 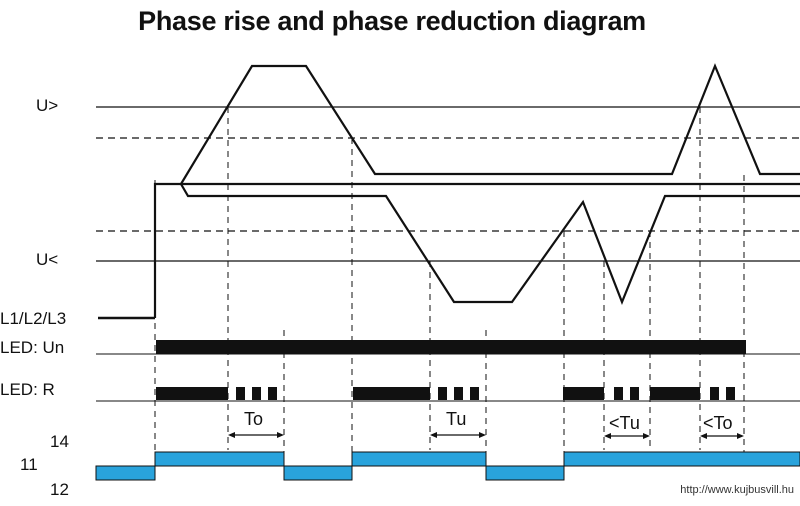 What do you see at coordinates (624, 423) in the screenshot?
I see `interval-lt-tu: <Tu` at bounding box center [624, 423].